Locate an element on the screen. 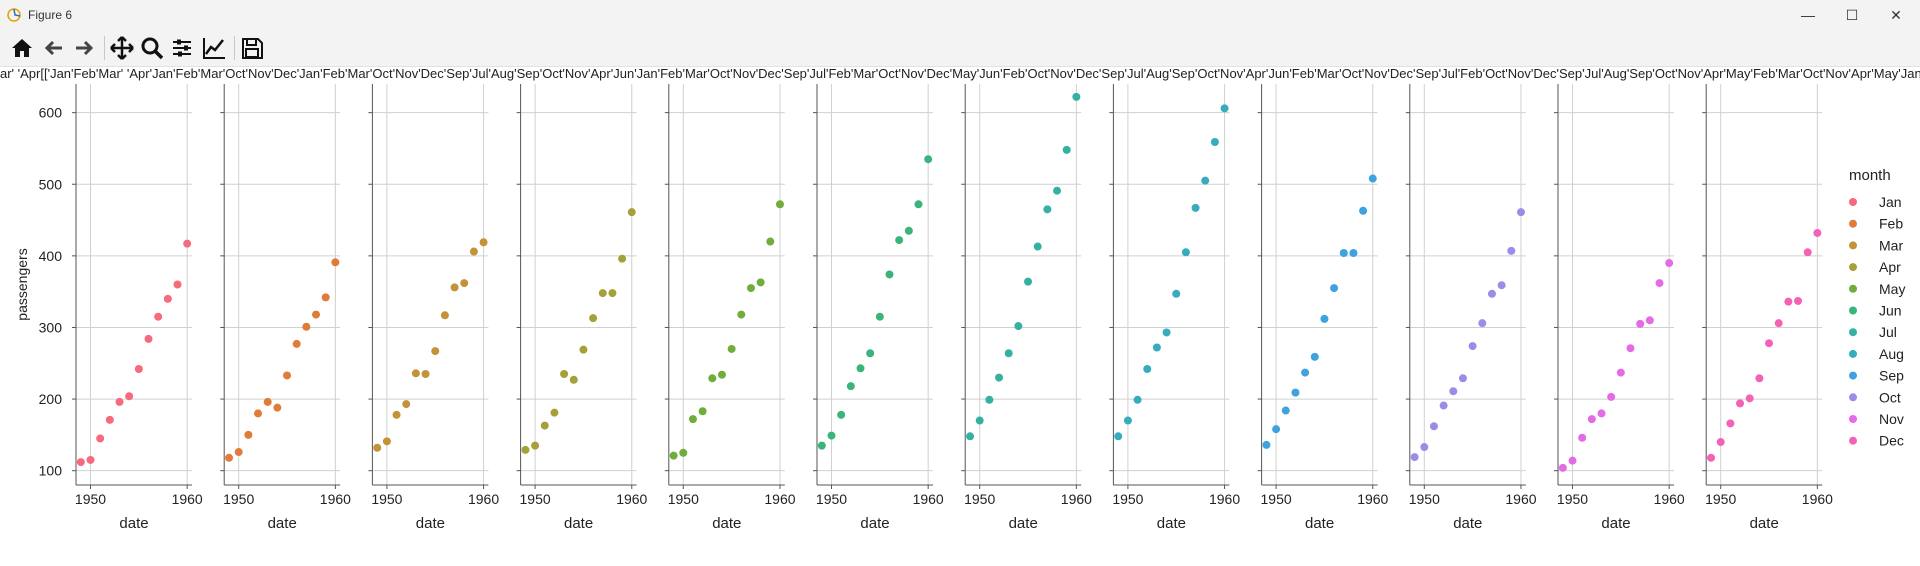 This screenshot has height=566, width=1920. zoom-magnifier-icon is located at coordinates (152, 48).